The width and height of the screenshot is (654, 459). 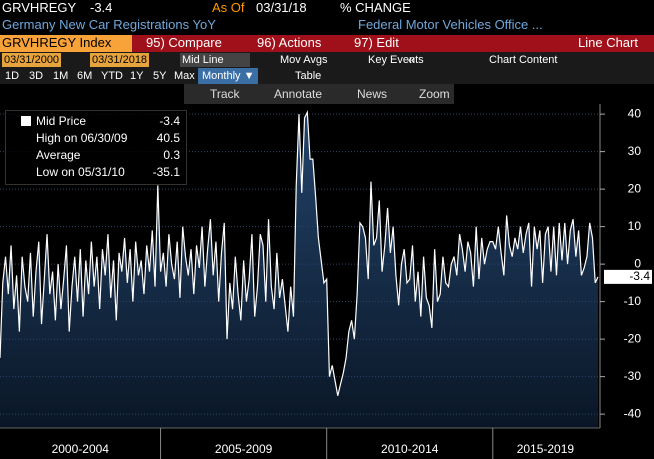 What do you see at coordinates (80, 172) in the screenshot?
I see `legend-label: Low on 05/31/10` at bounding box center [80, 172].